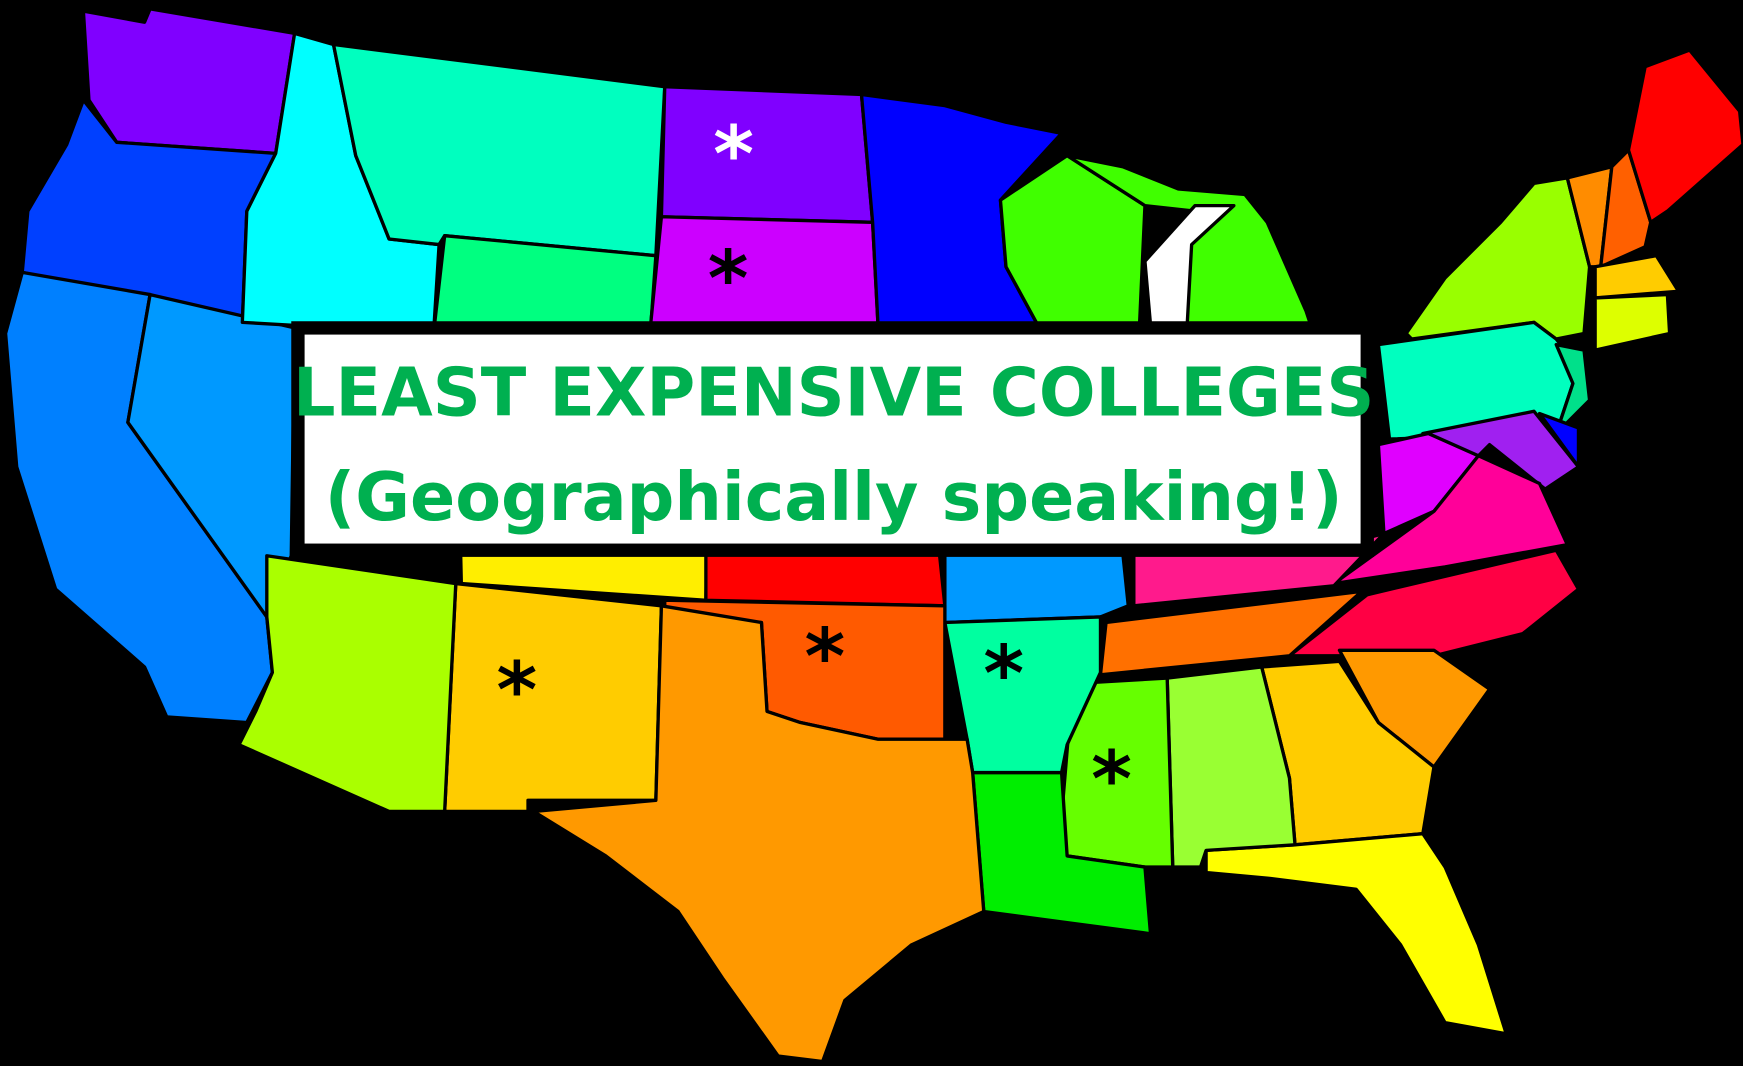  Describe the element at coordinates (758, 834) in the screenshot. I see `state-tx` at that location.